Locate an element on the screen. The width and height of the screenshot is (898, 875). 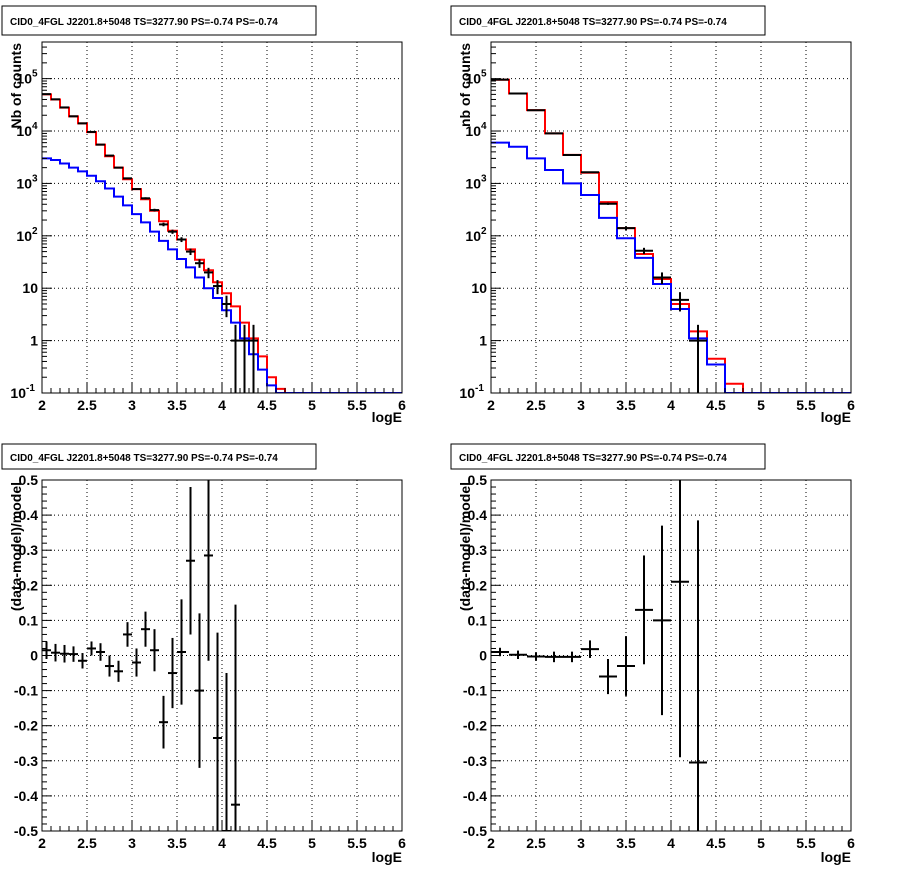
panel-title-box is located at coordinates (608, 456).